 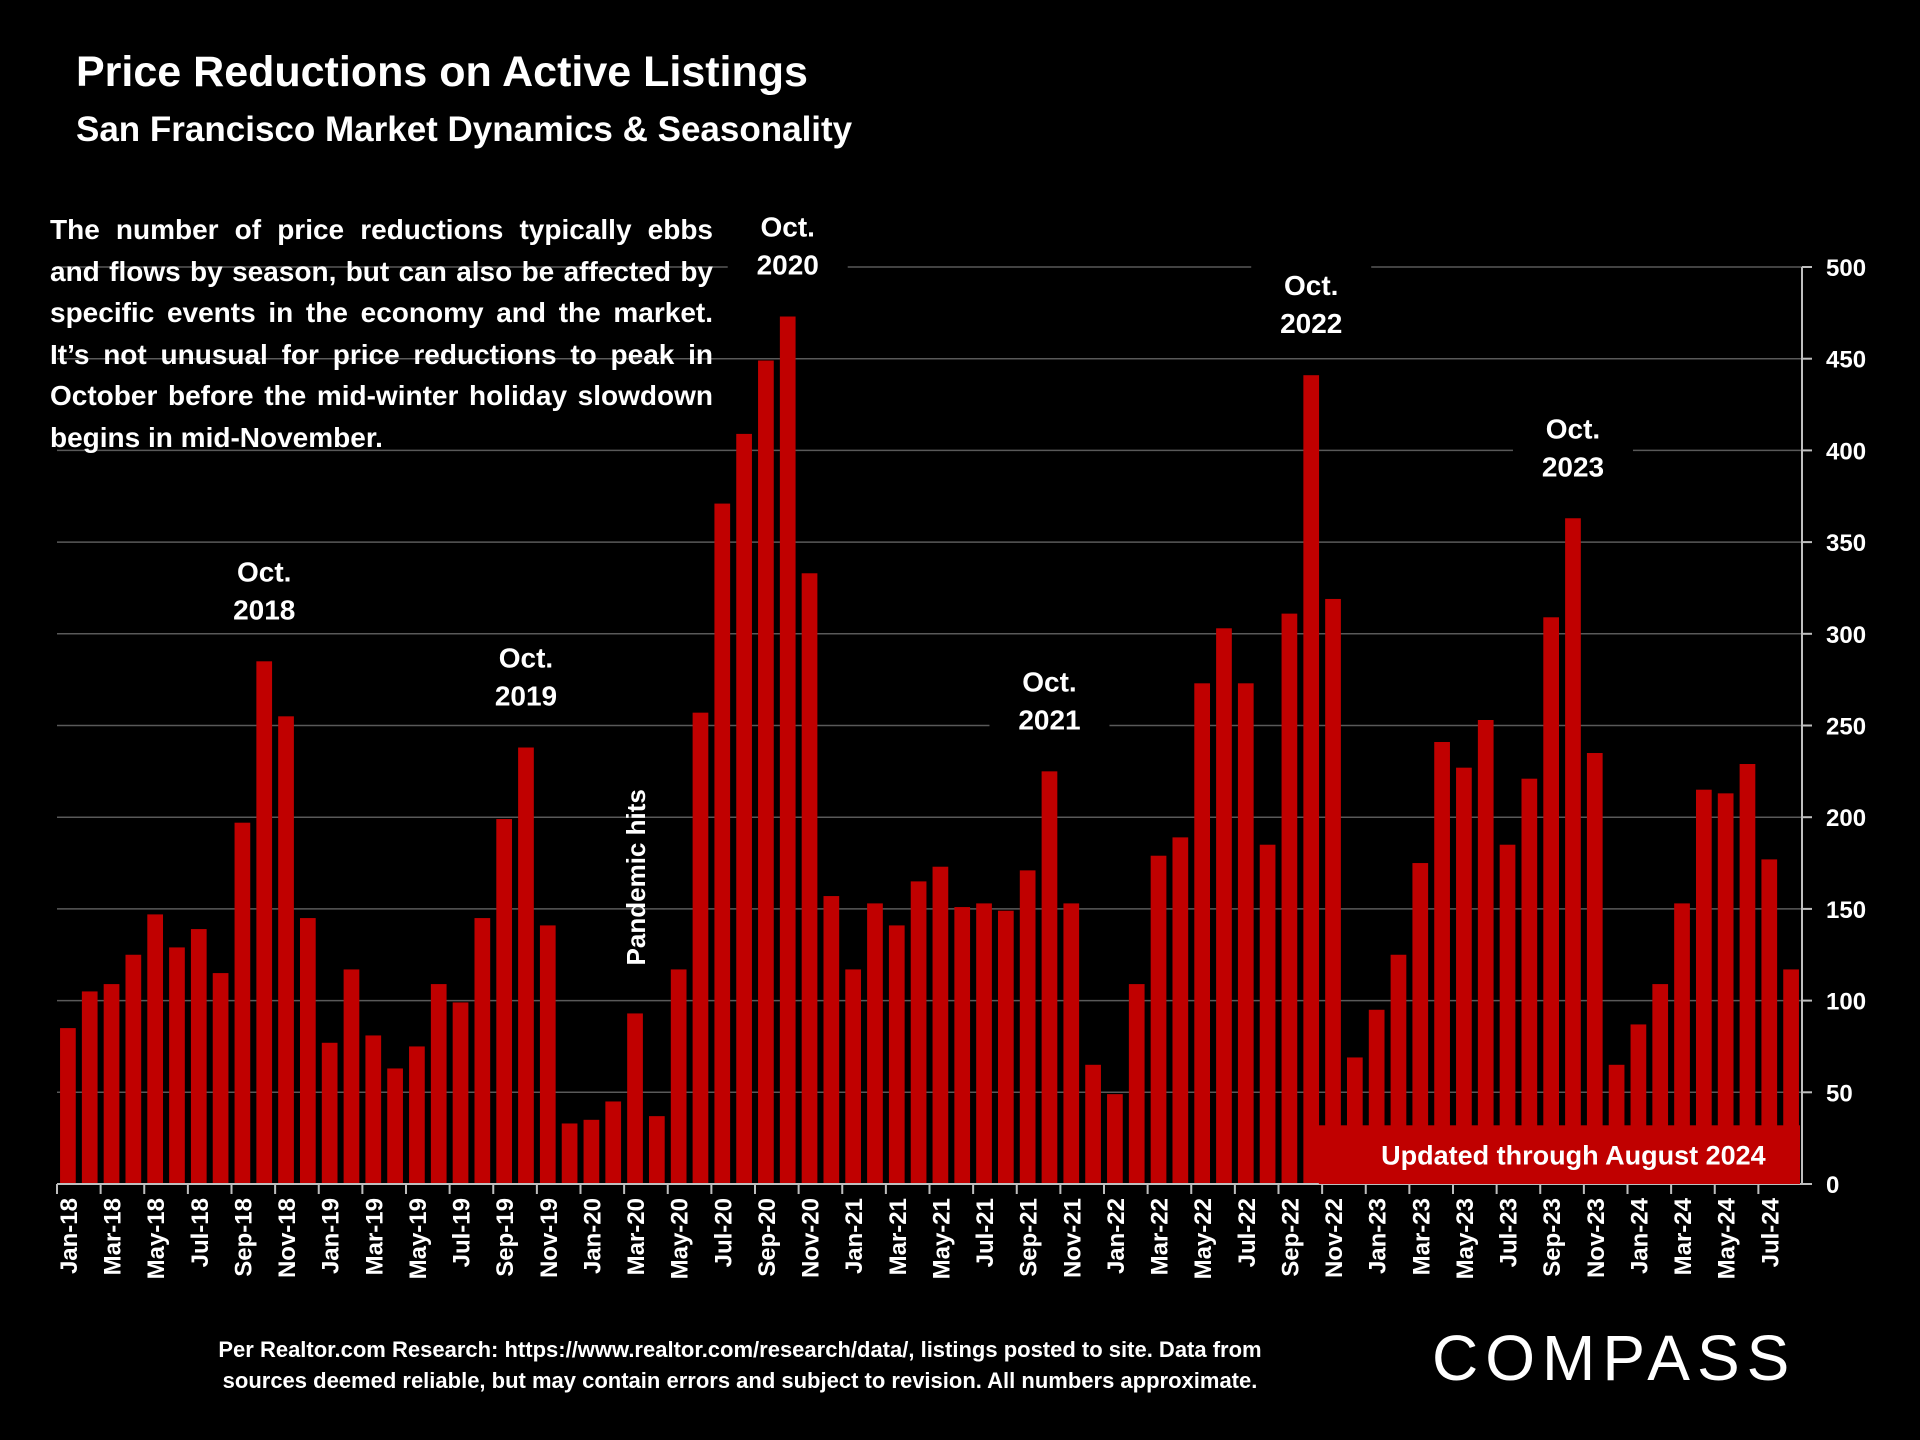 What do you see at coordinates (1846, 910) in the screenshot?
I see `y-tick-label: 150` at bounding box center [1846, 910].